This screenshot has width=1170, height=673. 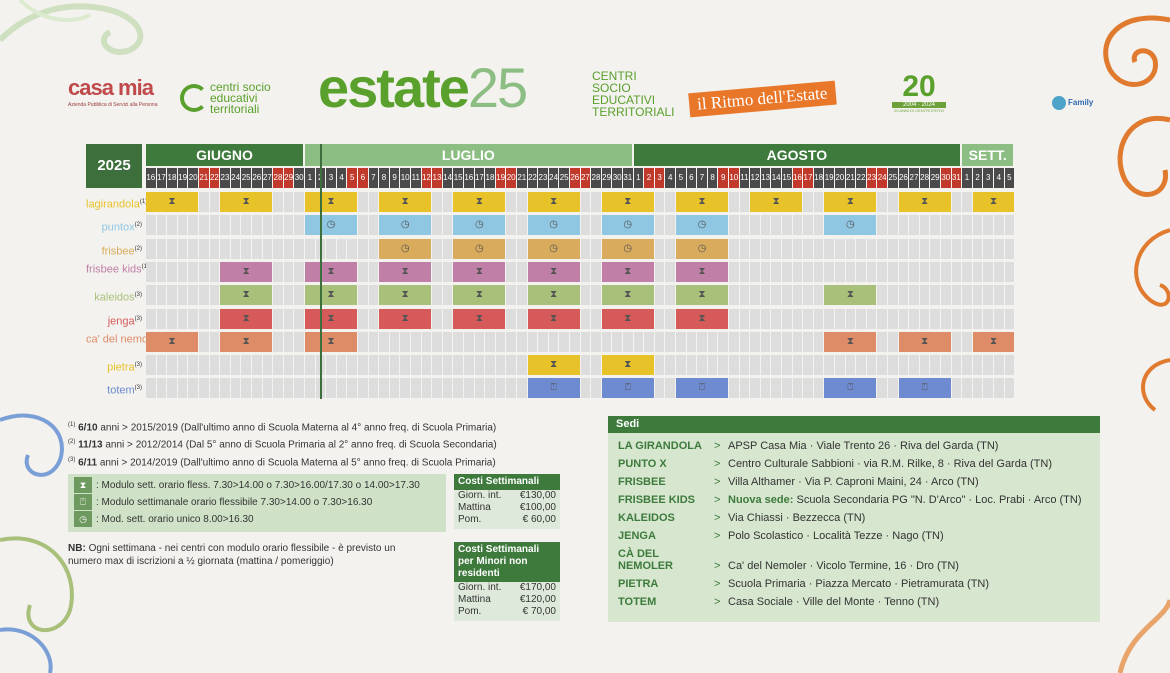 What do you see at coordinates (533, 178) in the screenshot?
I see `day-cell: 22` at bounding box center [533, 178].